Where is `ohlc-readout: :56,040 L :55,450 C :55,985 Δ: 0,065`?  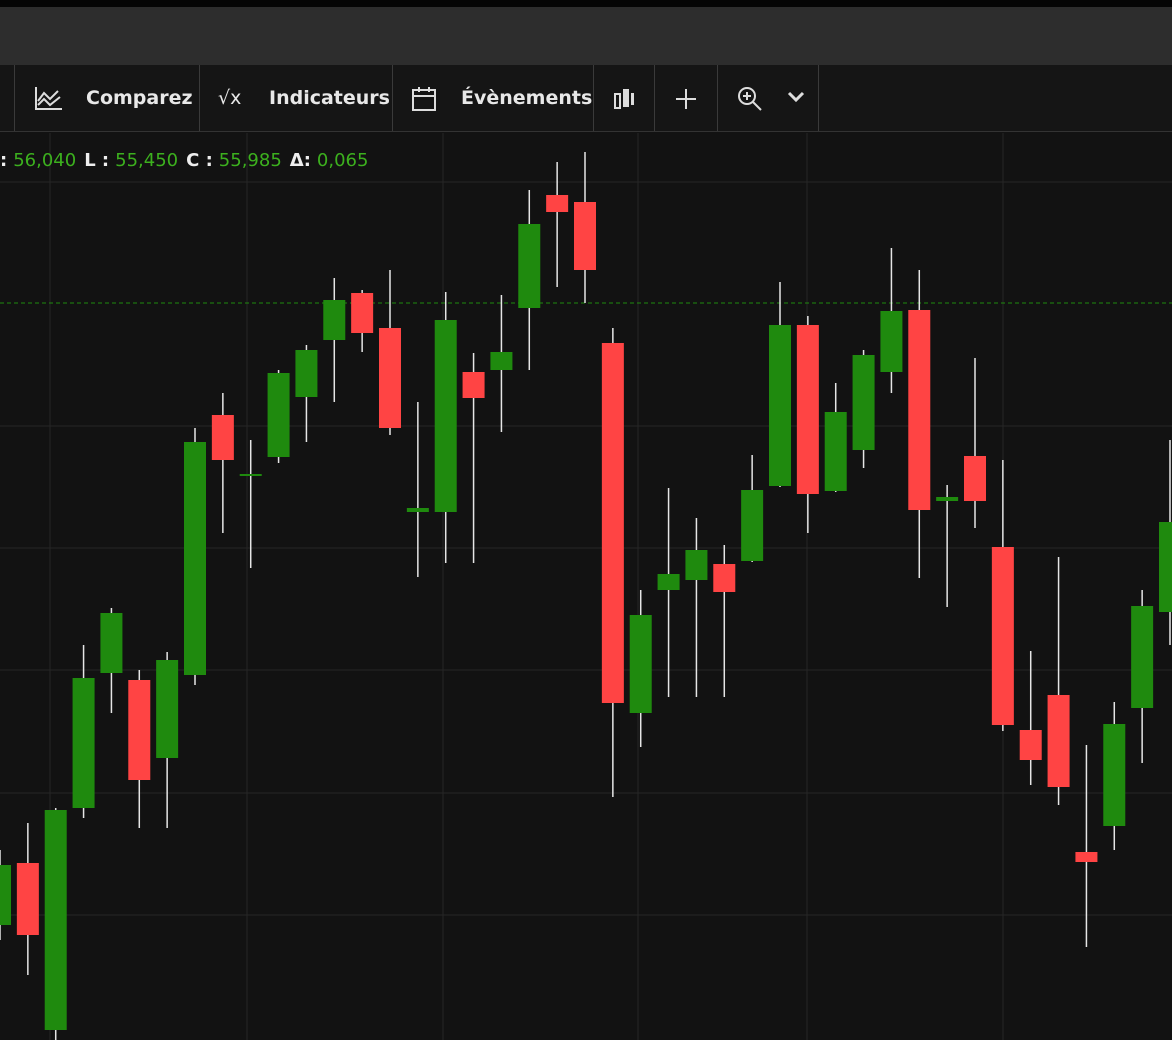
ohlc-readout: :56,040 L :55,450 C :55,985 Δ: 0,065 is located at coordinates (188, 160).